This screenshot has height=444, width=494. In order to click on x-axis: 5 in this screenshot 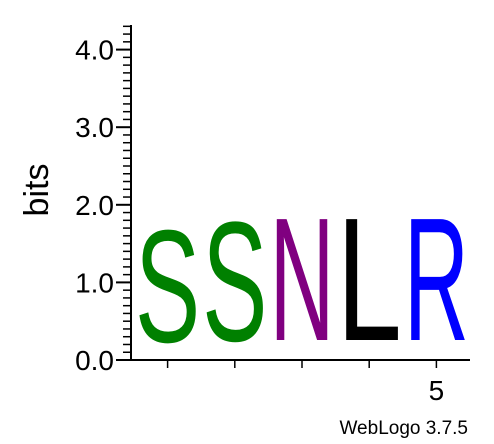, I will do `click(300, 382)`.